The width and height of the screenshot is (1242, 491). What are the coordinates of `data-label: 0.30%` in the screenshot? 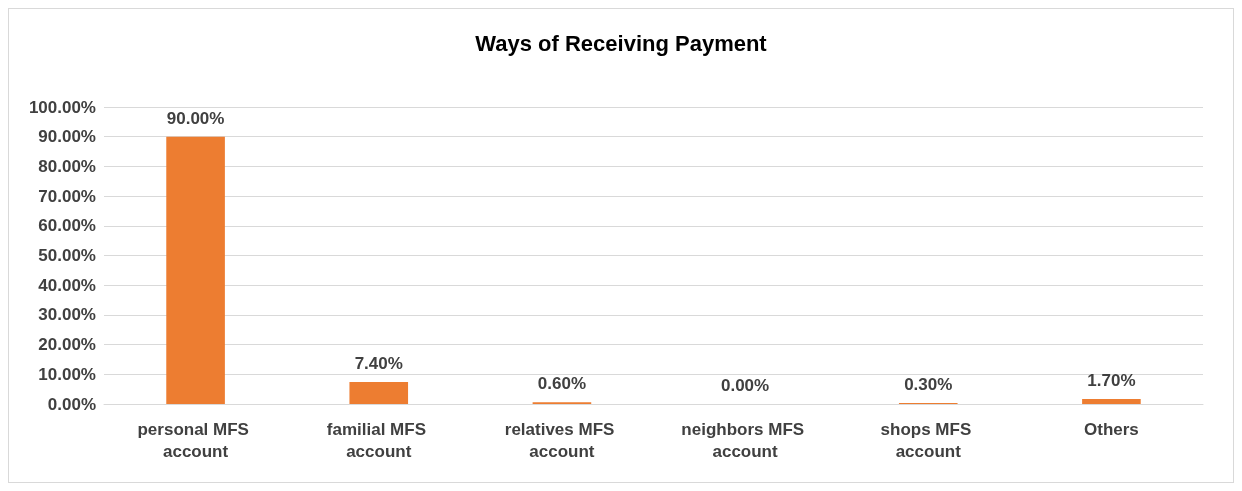 It's located at (928, 385).